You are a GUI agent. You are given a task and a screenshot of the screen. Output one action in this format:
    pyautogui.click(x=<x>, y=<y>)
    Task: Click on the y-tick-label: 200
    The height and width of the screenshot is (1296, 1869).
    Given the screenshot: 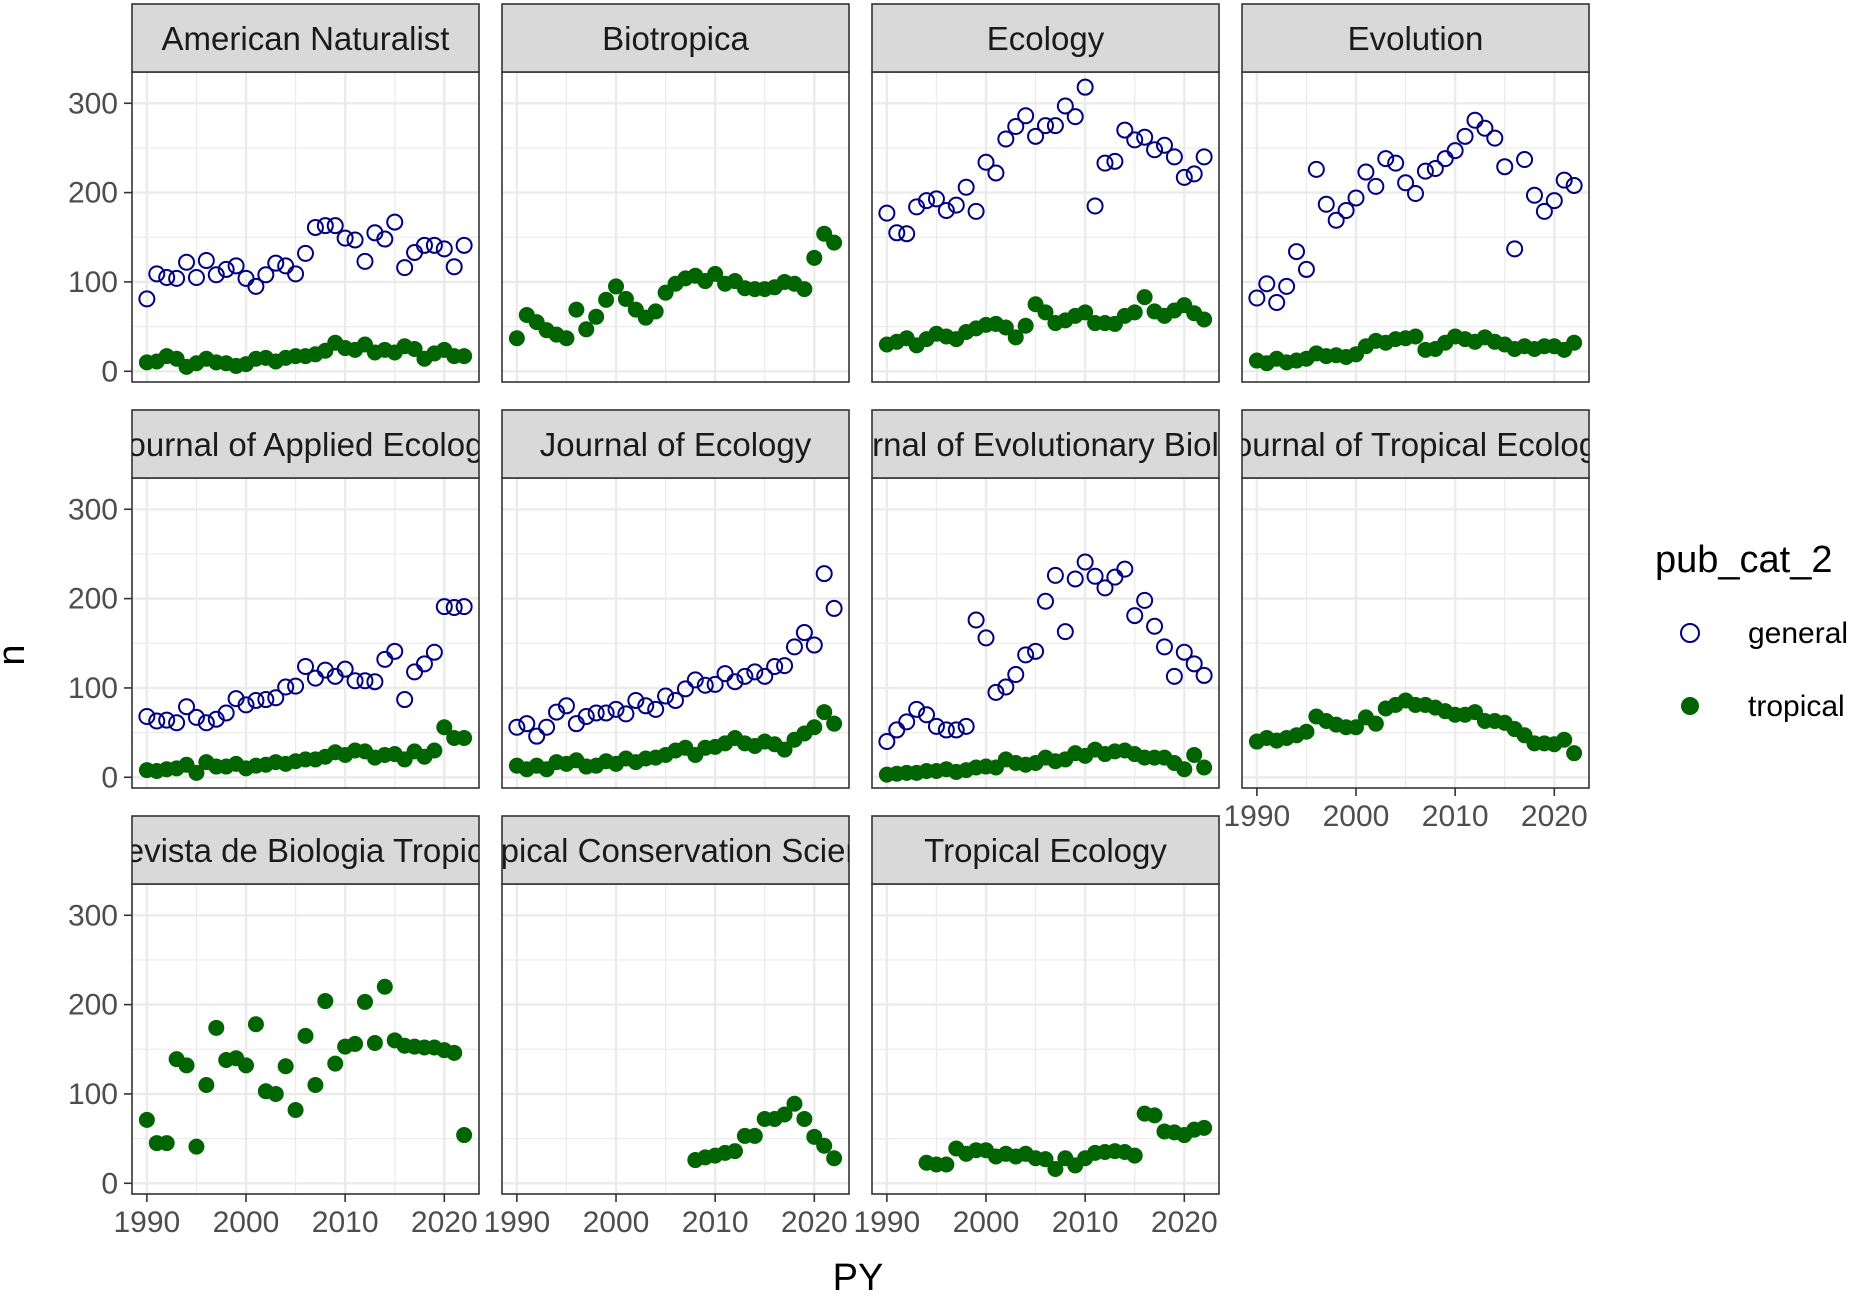 What is the action you would take?
    pyautogui.click(x=93, y=193)
    